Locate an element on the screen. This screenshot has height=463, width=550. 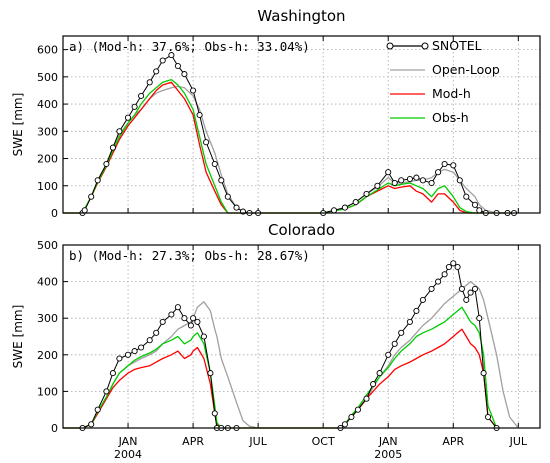
colorado-year-label: 2004 is located at coordinates (128, 454).